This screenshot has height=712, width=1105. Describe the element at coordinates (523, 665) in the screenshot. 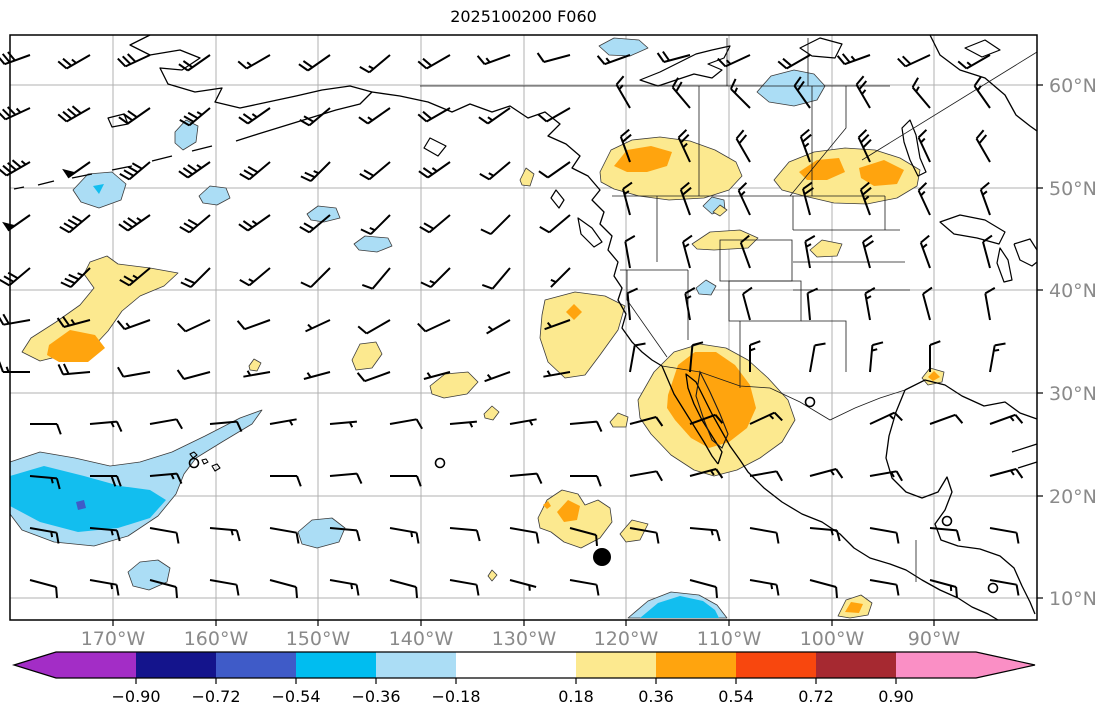

I see `colorbar-outline` at that location.